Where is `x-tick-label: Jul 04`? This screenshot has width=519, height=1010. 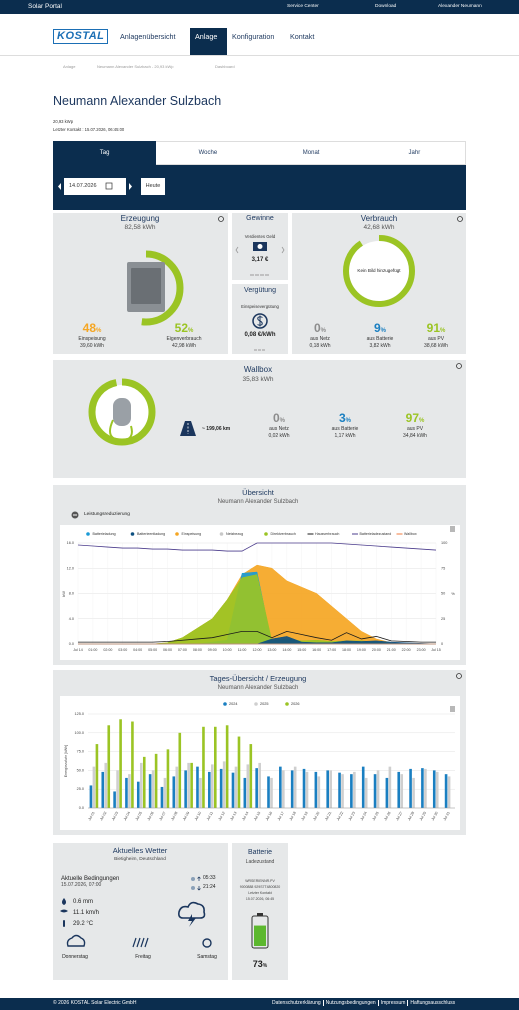 x-tick-label: Jul 04 is located at coordinates (127, 816).